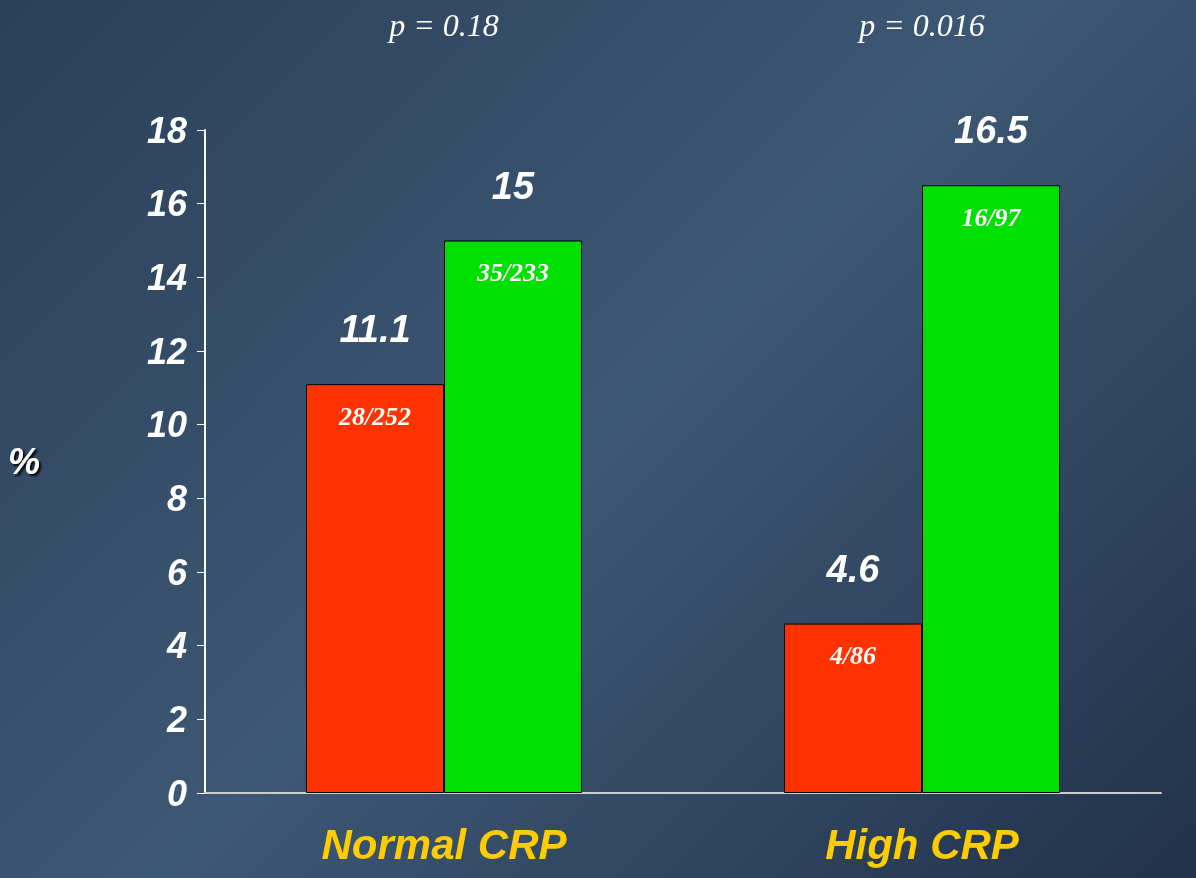 This screenshot has width=1196, height=878. What do you see at coordinates (176, 793) in the screenshot?
I see `y-tick-label: 0` at bounding box center [176, 793].